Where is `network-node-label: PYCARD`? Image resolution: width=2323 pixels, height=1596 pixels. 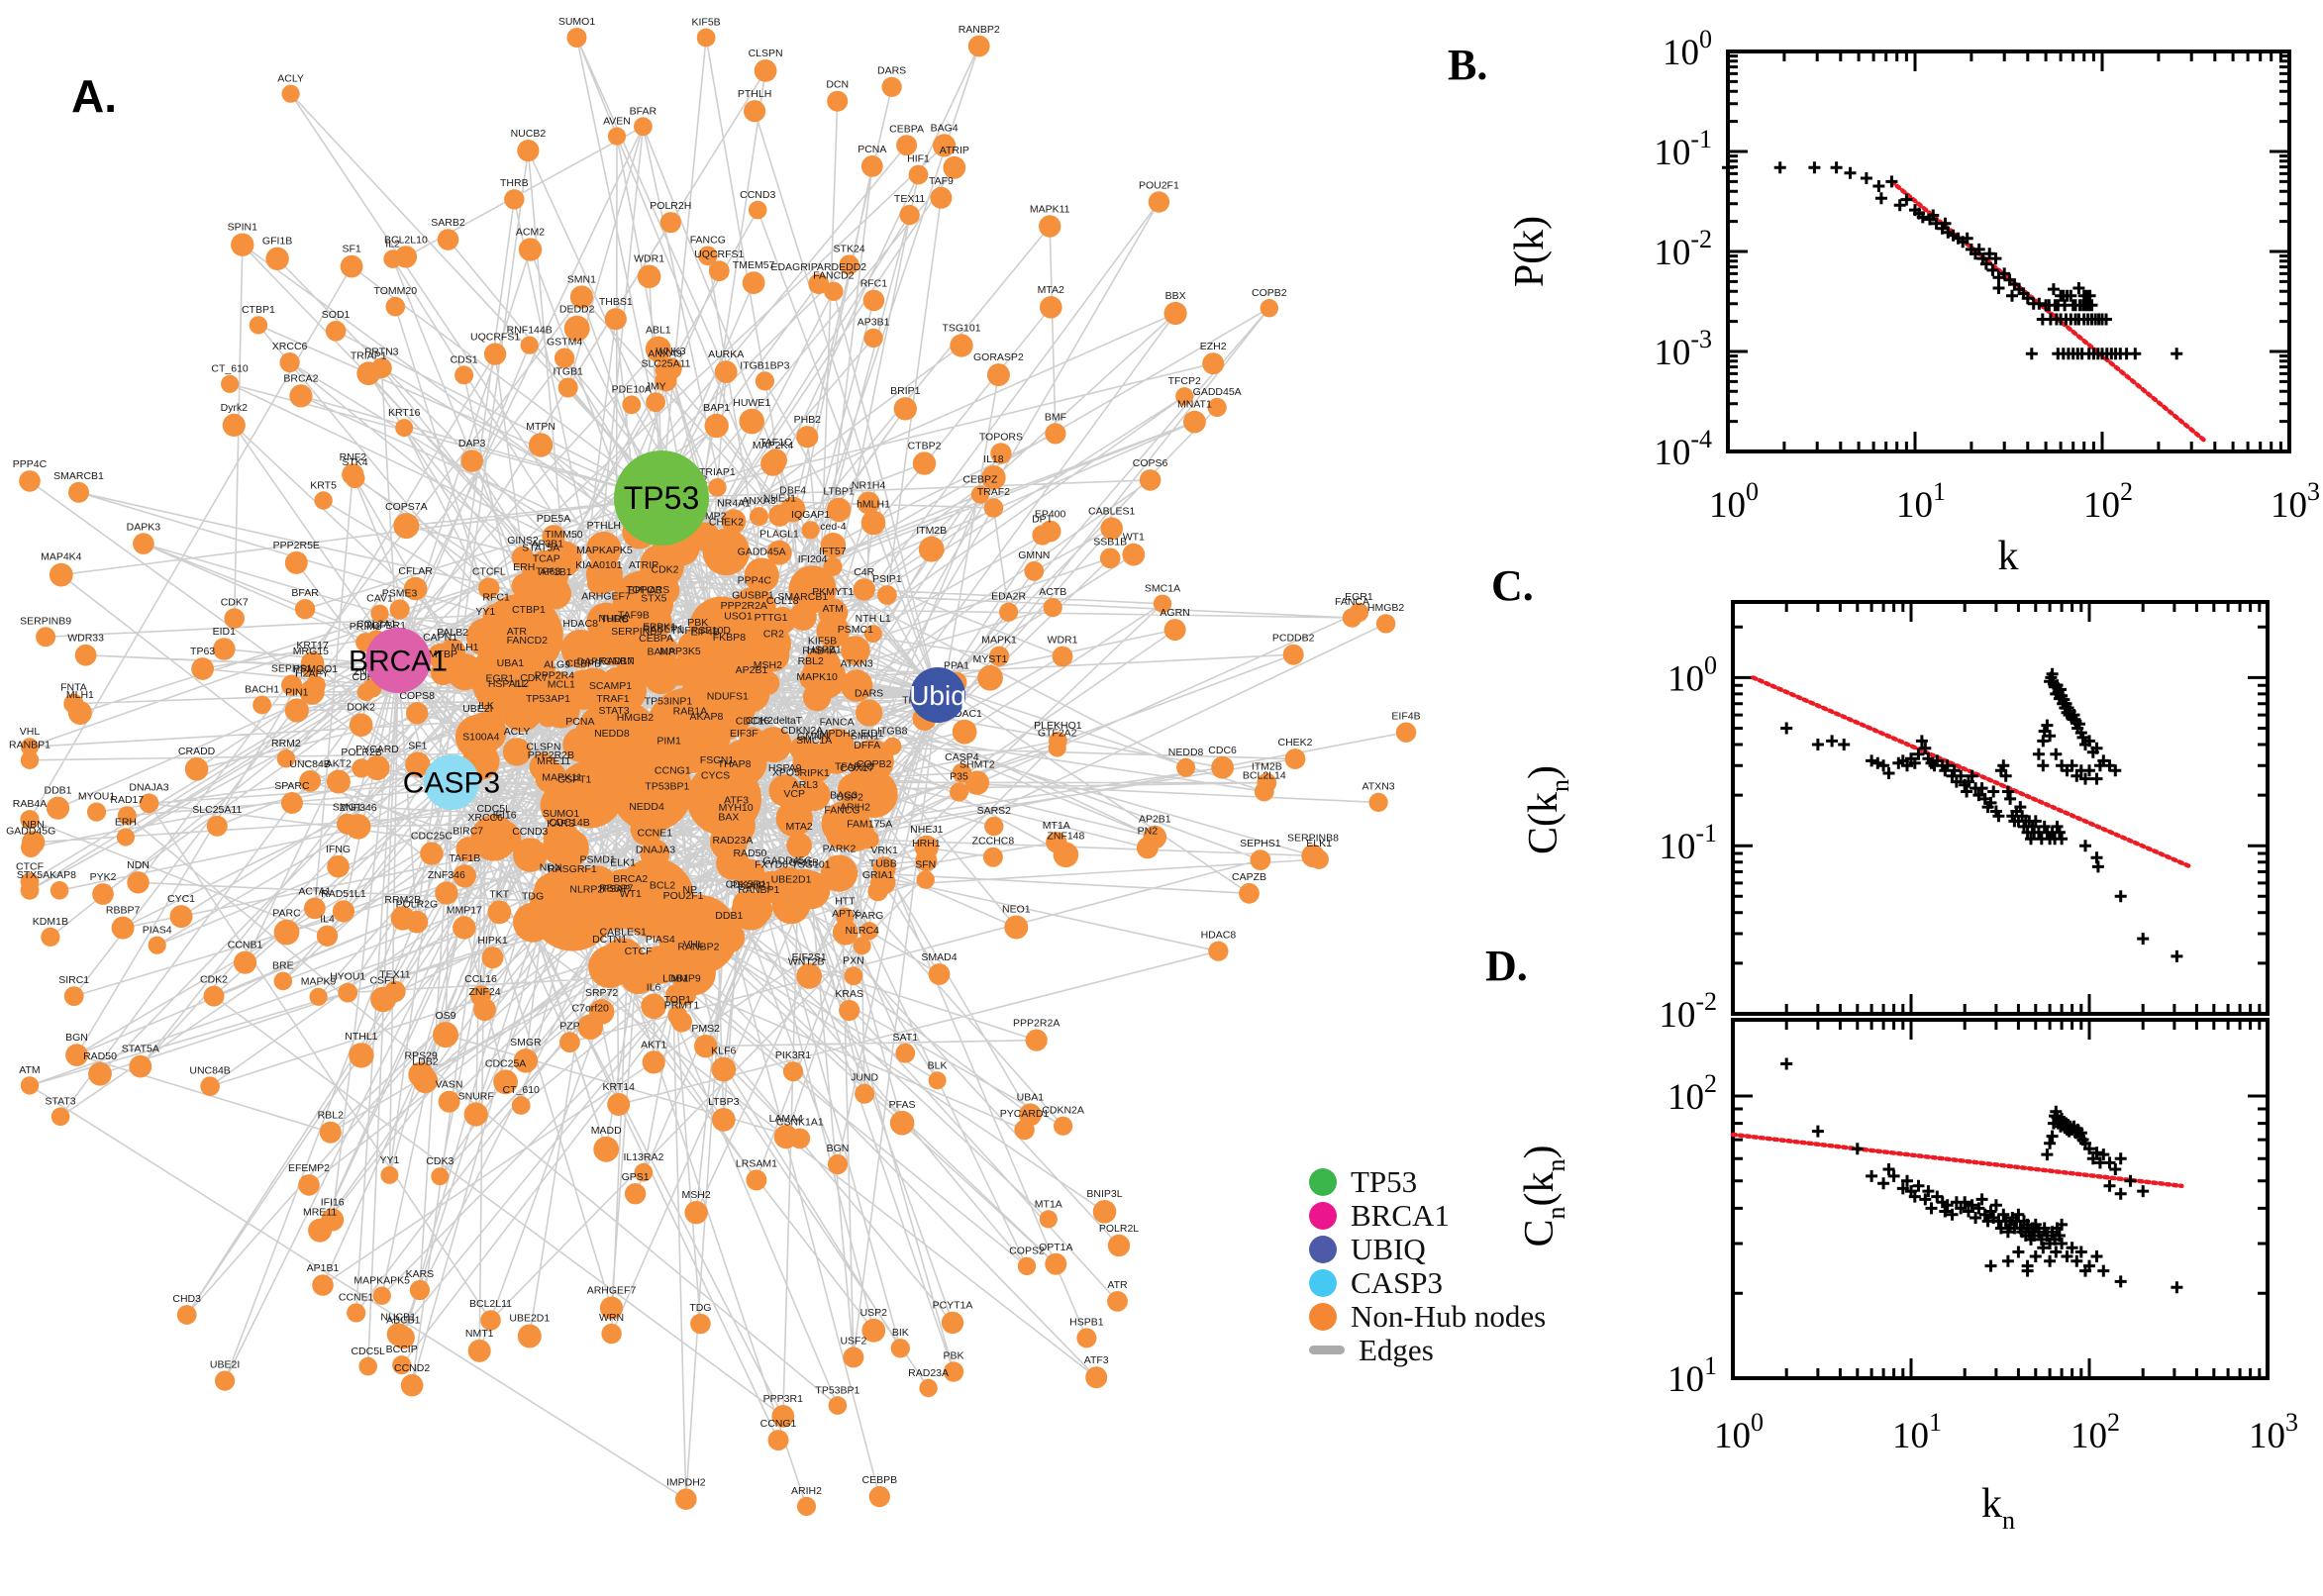 network-node-label: PYCARD is located at coordinates (377, 749).